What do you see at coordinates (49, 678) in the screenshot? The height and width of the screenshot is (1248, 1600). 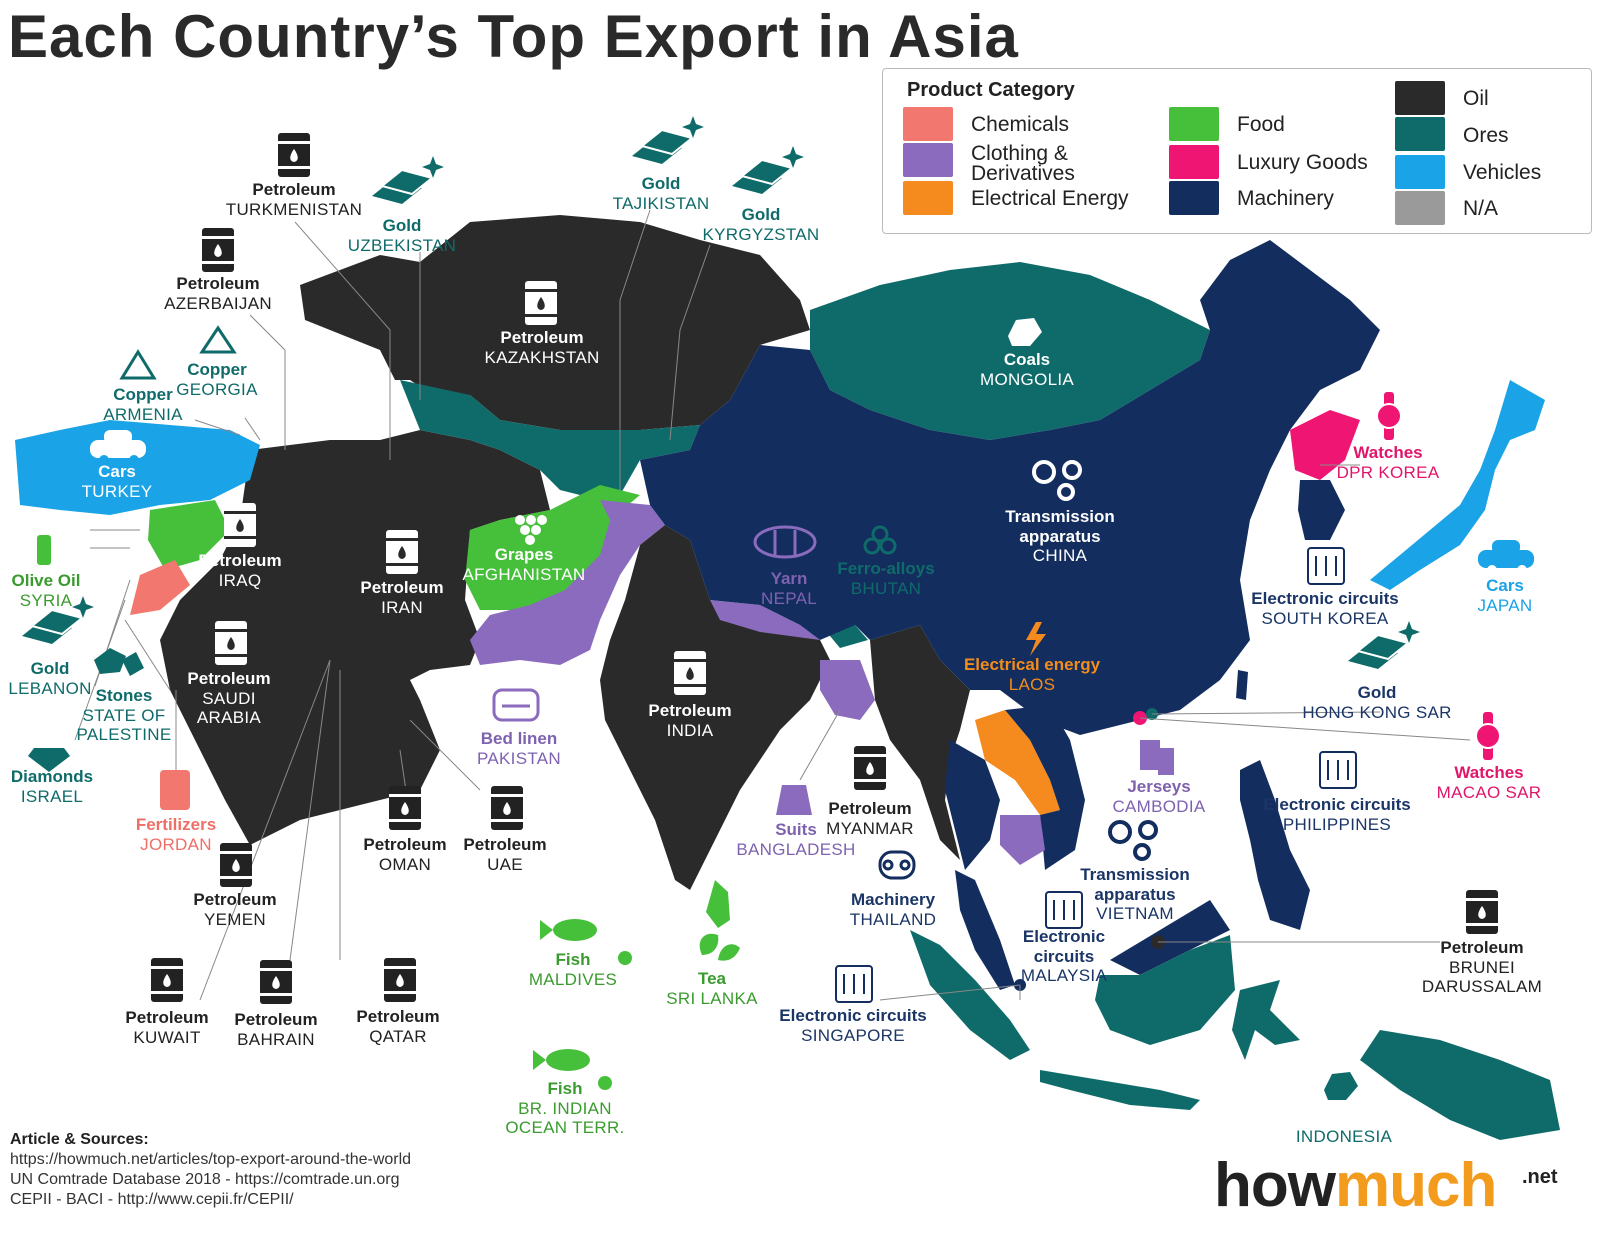 I see `label-lebanon: Gold LEBANON` at bounding box center [49, 678].